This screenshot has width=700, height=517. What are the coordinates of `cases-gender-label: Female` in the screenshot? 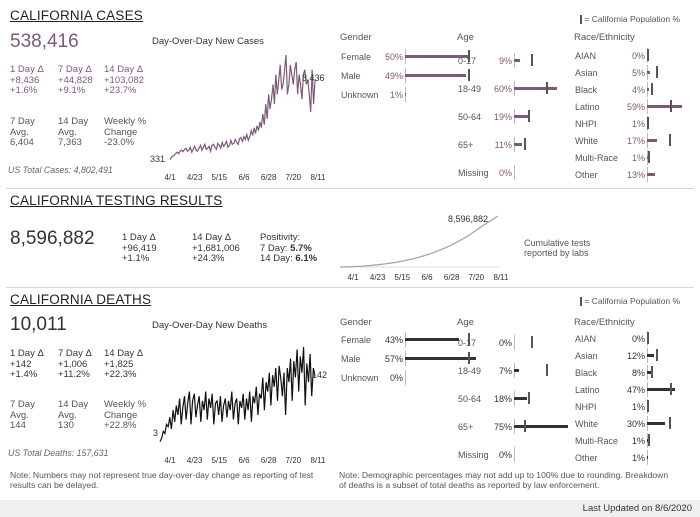 It's located at (356, 57).